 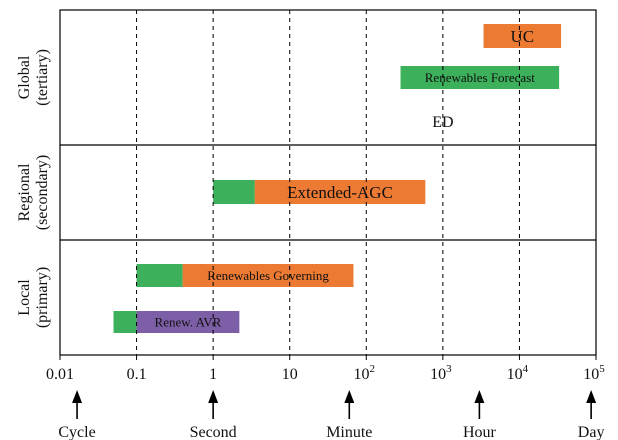 What do you see at coordinates (213, 415) in the screenshot?
I see `time-scale-marker: Second` at bounding box center [213, 415].